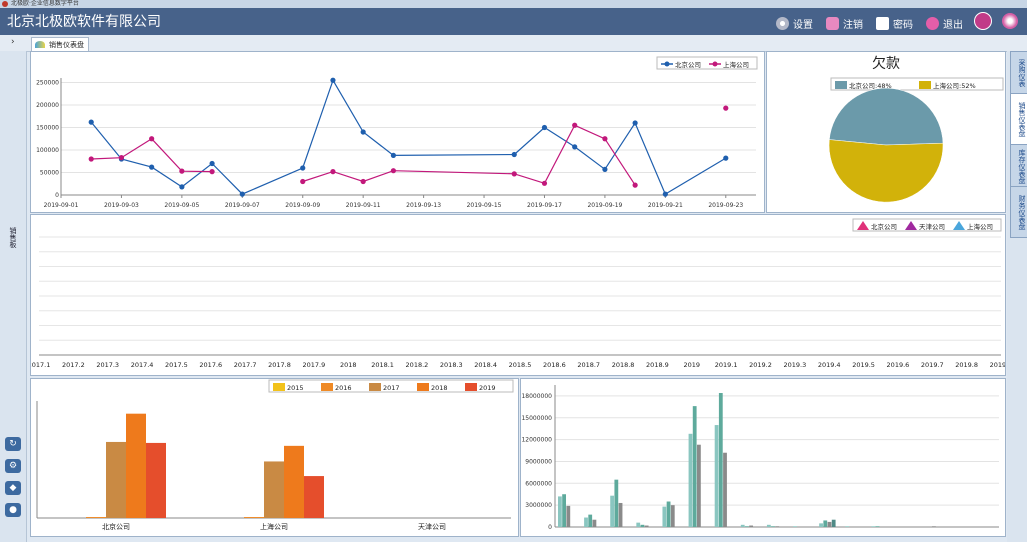 The width and height of the screenshot is (1027, 542). Describe the element at coordinates (423, 205) in the screenshot. I see `x-tick-label: 2019-09-13` at that location.